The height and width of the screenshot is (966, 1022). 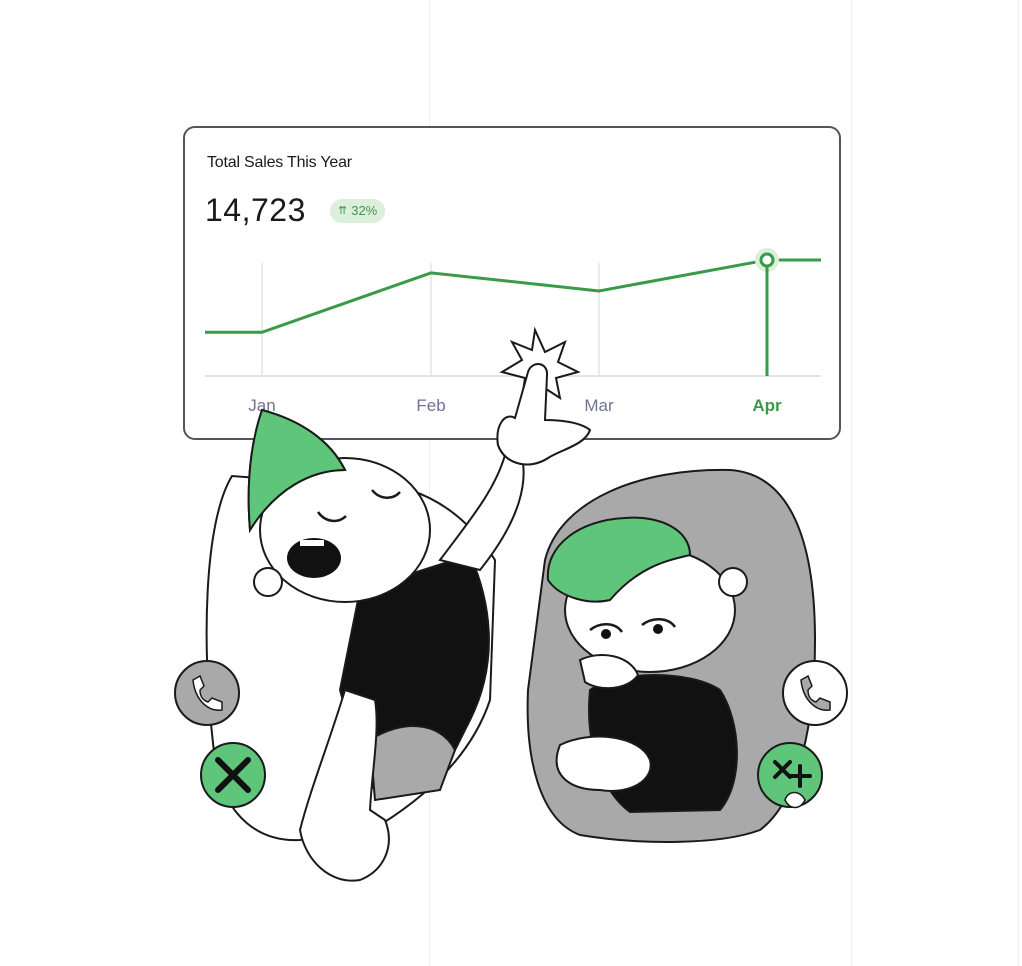 What do you see at coordinates (619, 559) in the screenshot?
I see `right-hair` at bounding box center [619, 559].